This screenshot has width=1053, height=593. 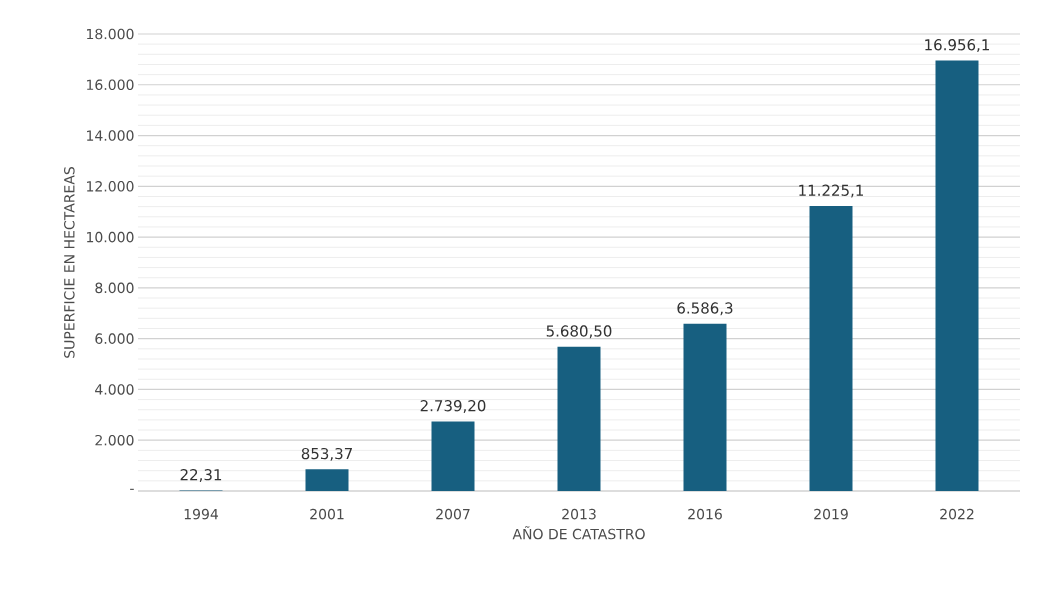 What do you see at coordinates (201, 475) in the screenshot?
I see `data-label: 22,31` at bounding box center [201, 475].